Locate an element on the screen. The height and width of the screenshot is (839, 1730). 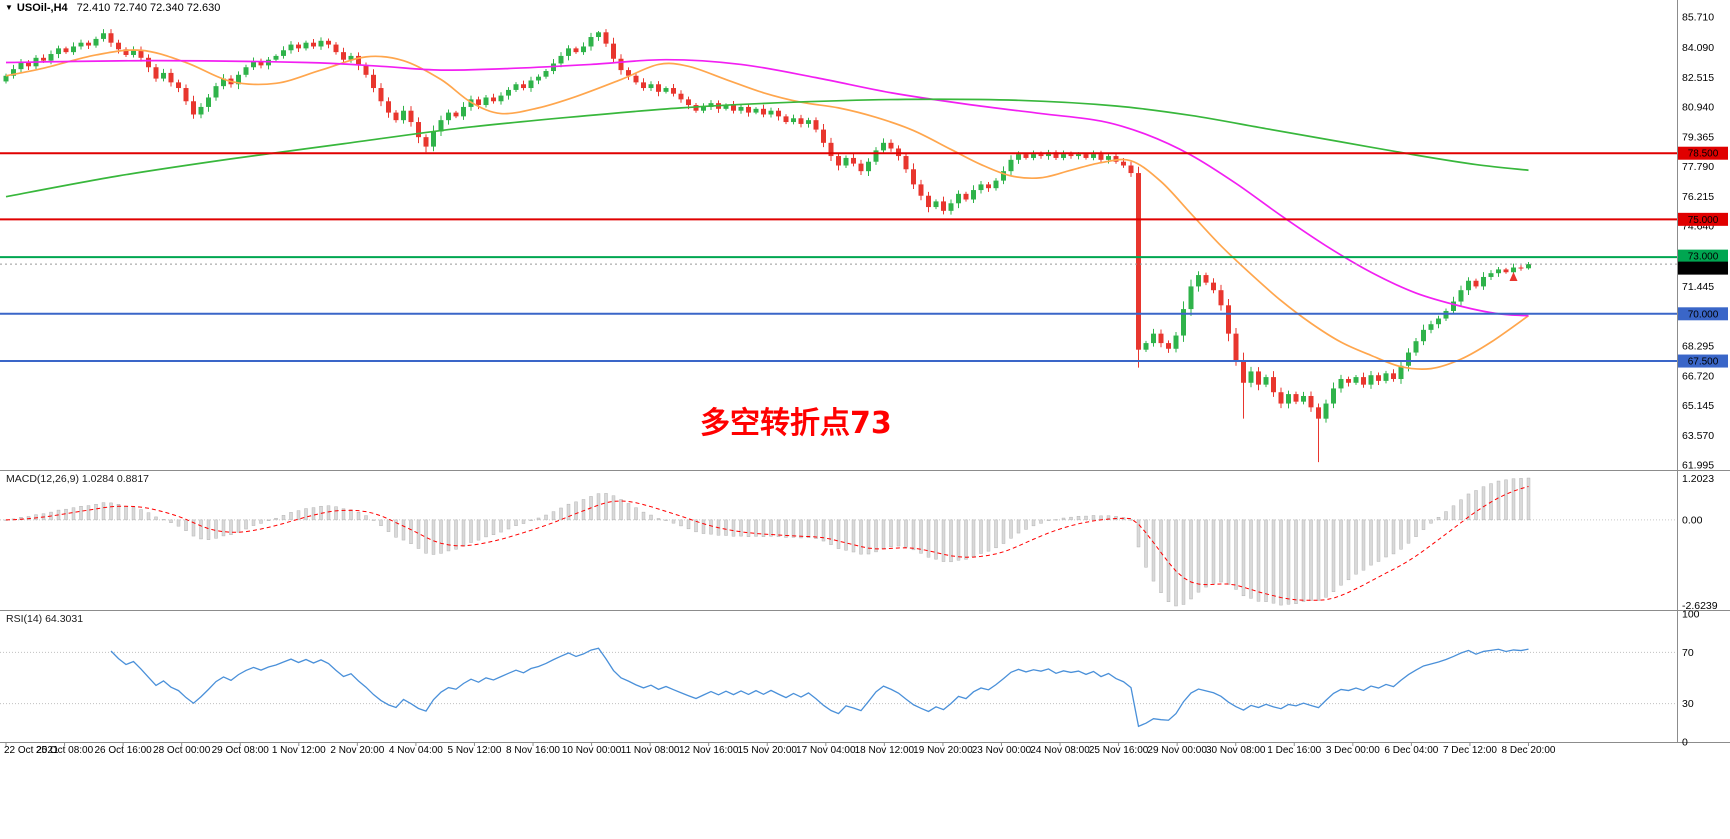
price-badge: 70.000 is located at coordinates (1703, 314).